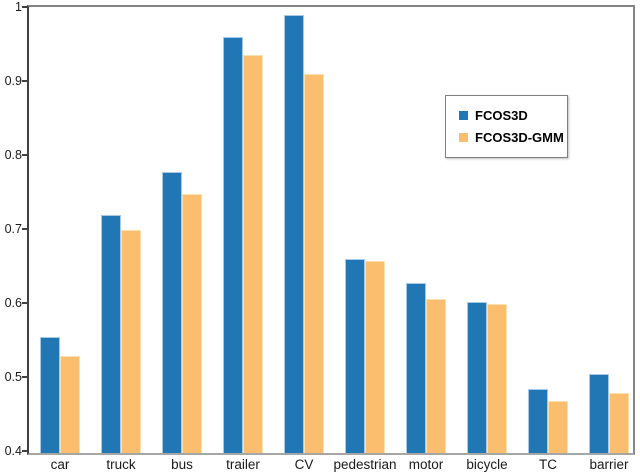 Image resolution: width=640 pixels, height=476 pixels. What do you see at coordinates (131, 341) in the screenshot?
I see `bar-fcos3d-gmm-truck` at bounding box center [131, 341].